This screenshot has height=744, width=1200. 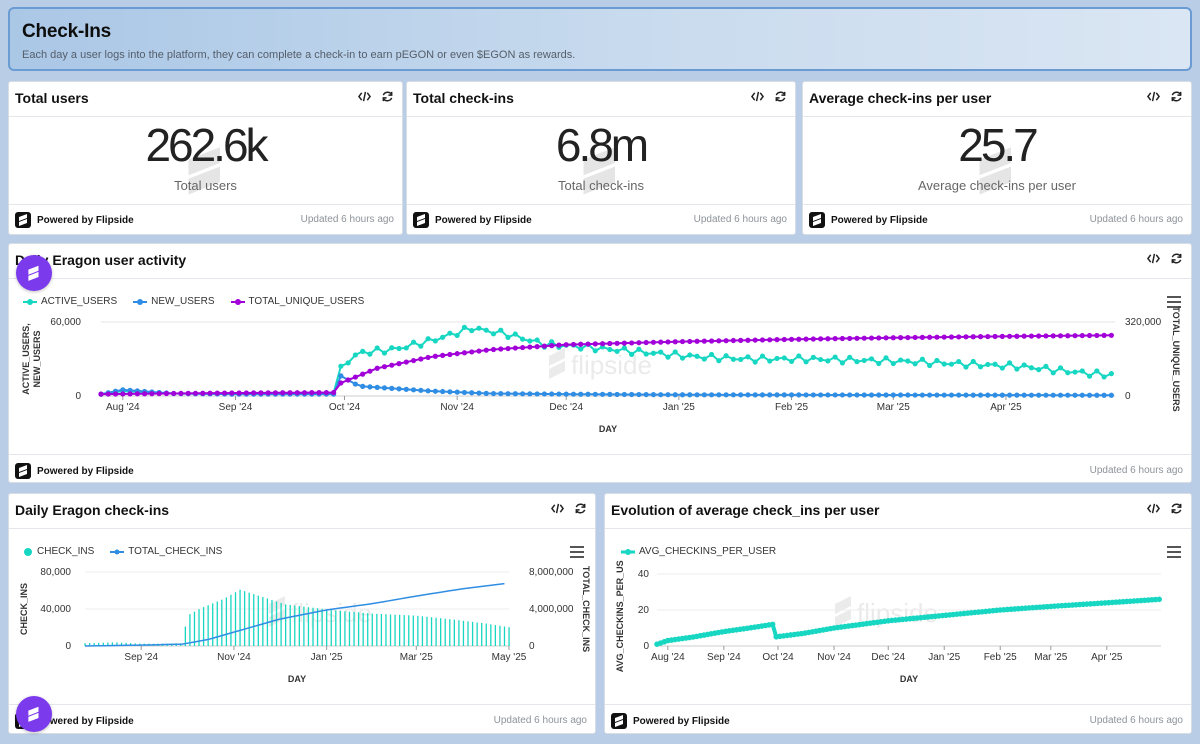 I want to click on legend-item: AVG_CHECKINS_PER_USER, so click(x=698, y=551).